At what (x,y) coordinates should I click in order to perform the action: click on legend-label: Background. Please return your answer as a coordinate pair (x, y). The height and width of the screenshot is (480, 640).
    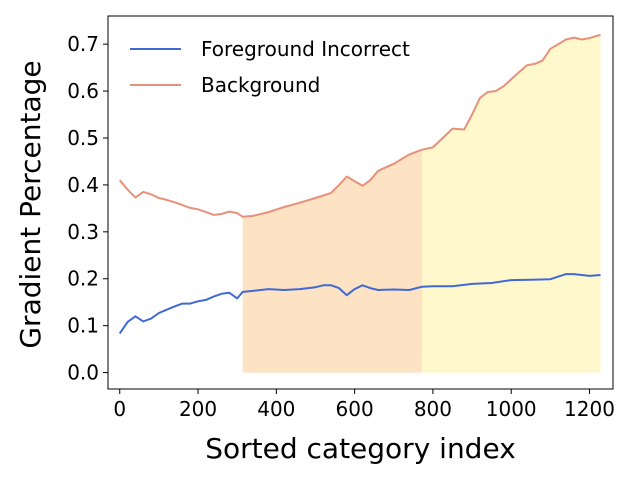
    Looking at the image, I should click on (260, 85).